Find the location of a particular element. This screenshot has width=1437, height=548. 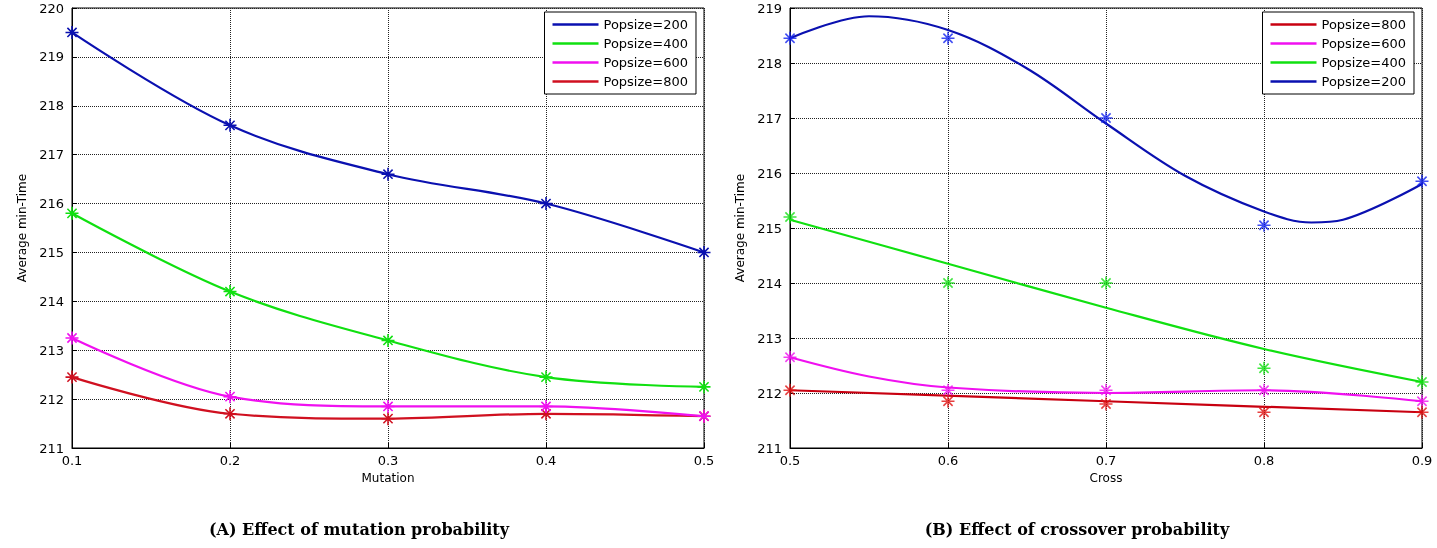

x-tick-label: 0.8 is located at coordinates (1264, 460).